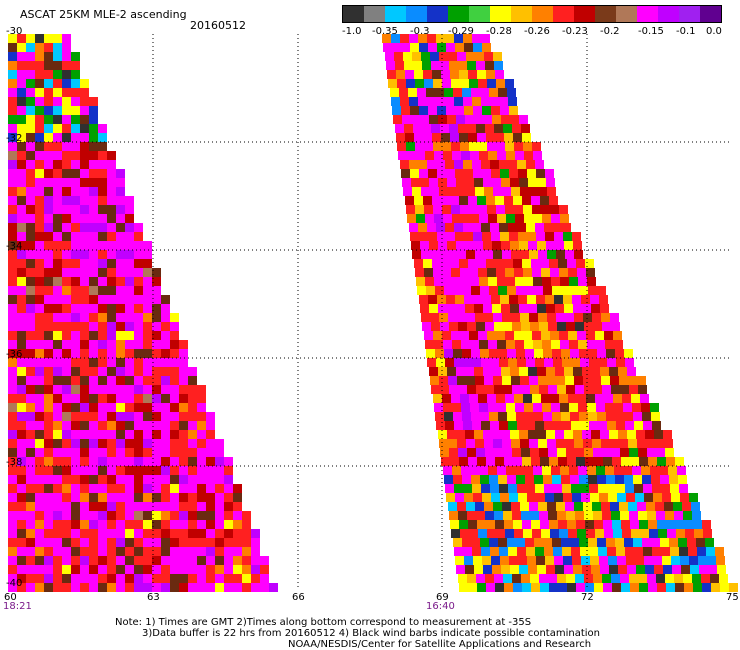  What do you see at coordinates (537, 31) in the screenshot?
I see `colorbar-label: -0.26` at bounding box center [537, 31].